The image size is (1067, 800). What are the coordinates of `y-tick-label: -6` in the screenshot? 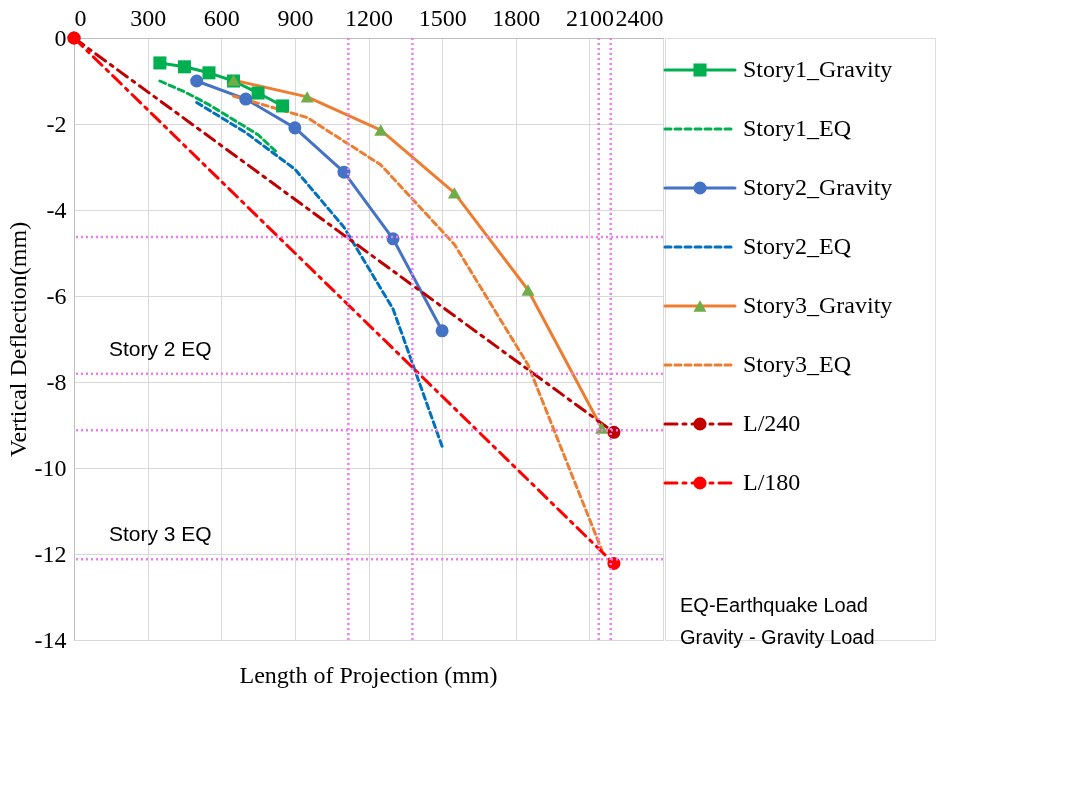 It's located at (56, 295).